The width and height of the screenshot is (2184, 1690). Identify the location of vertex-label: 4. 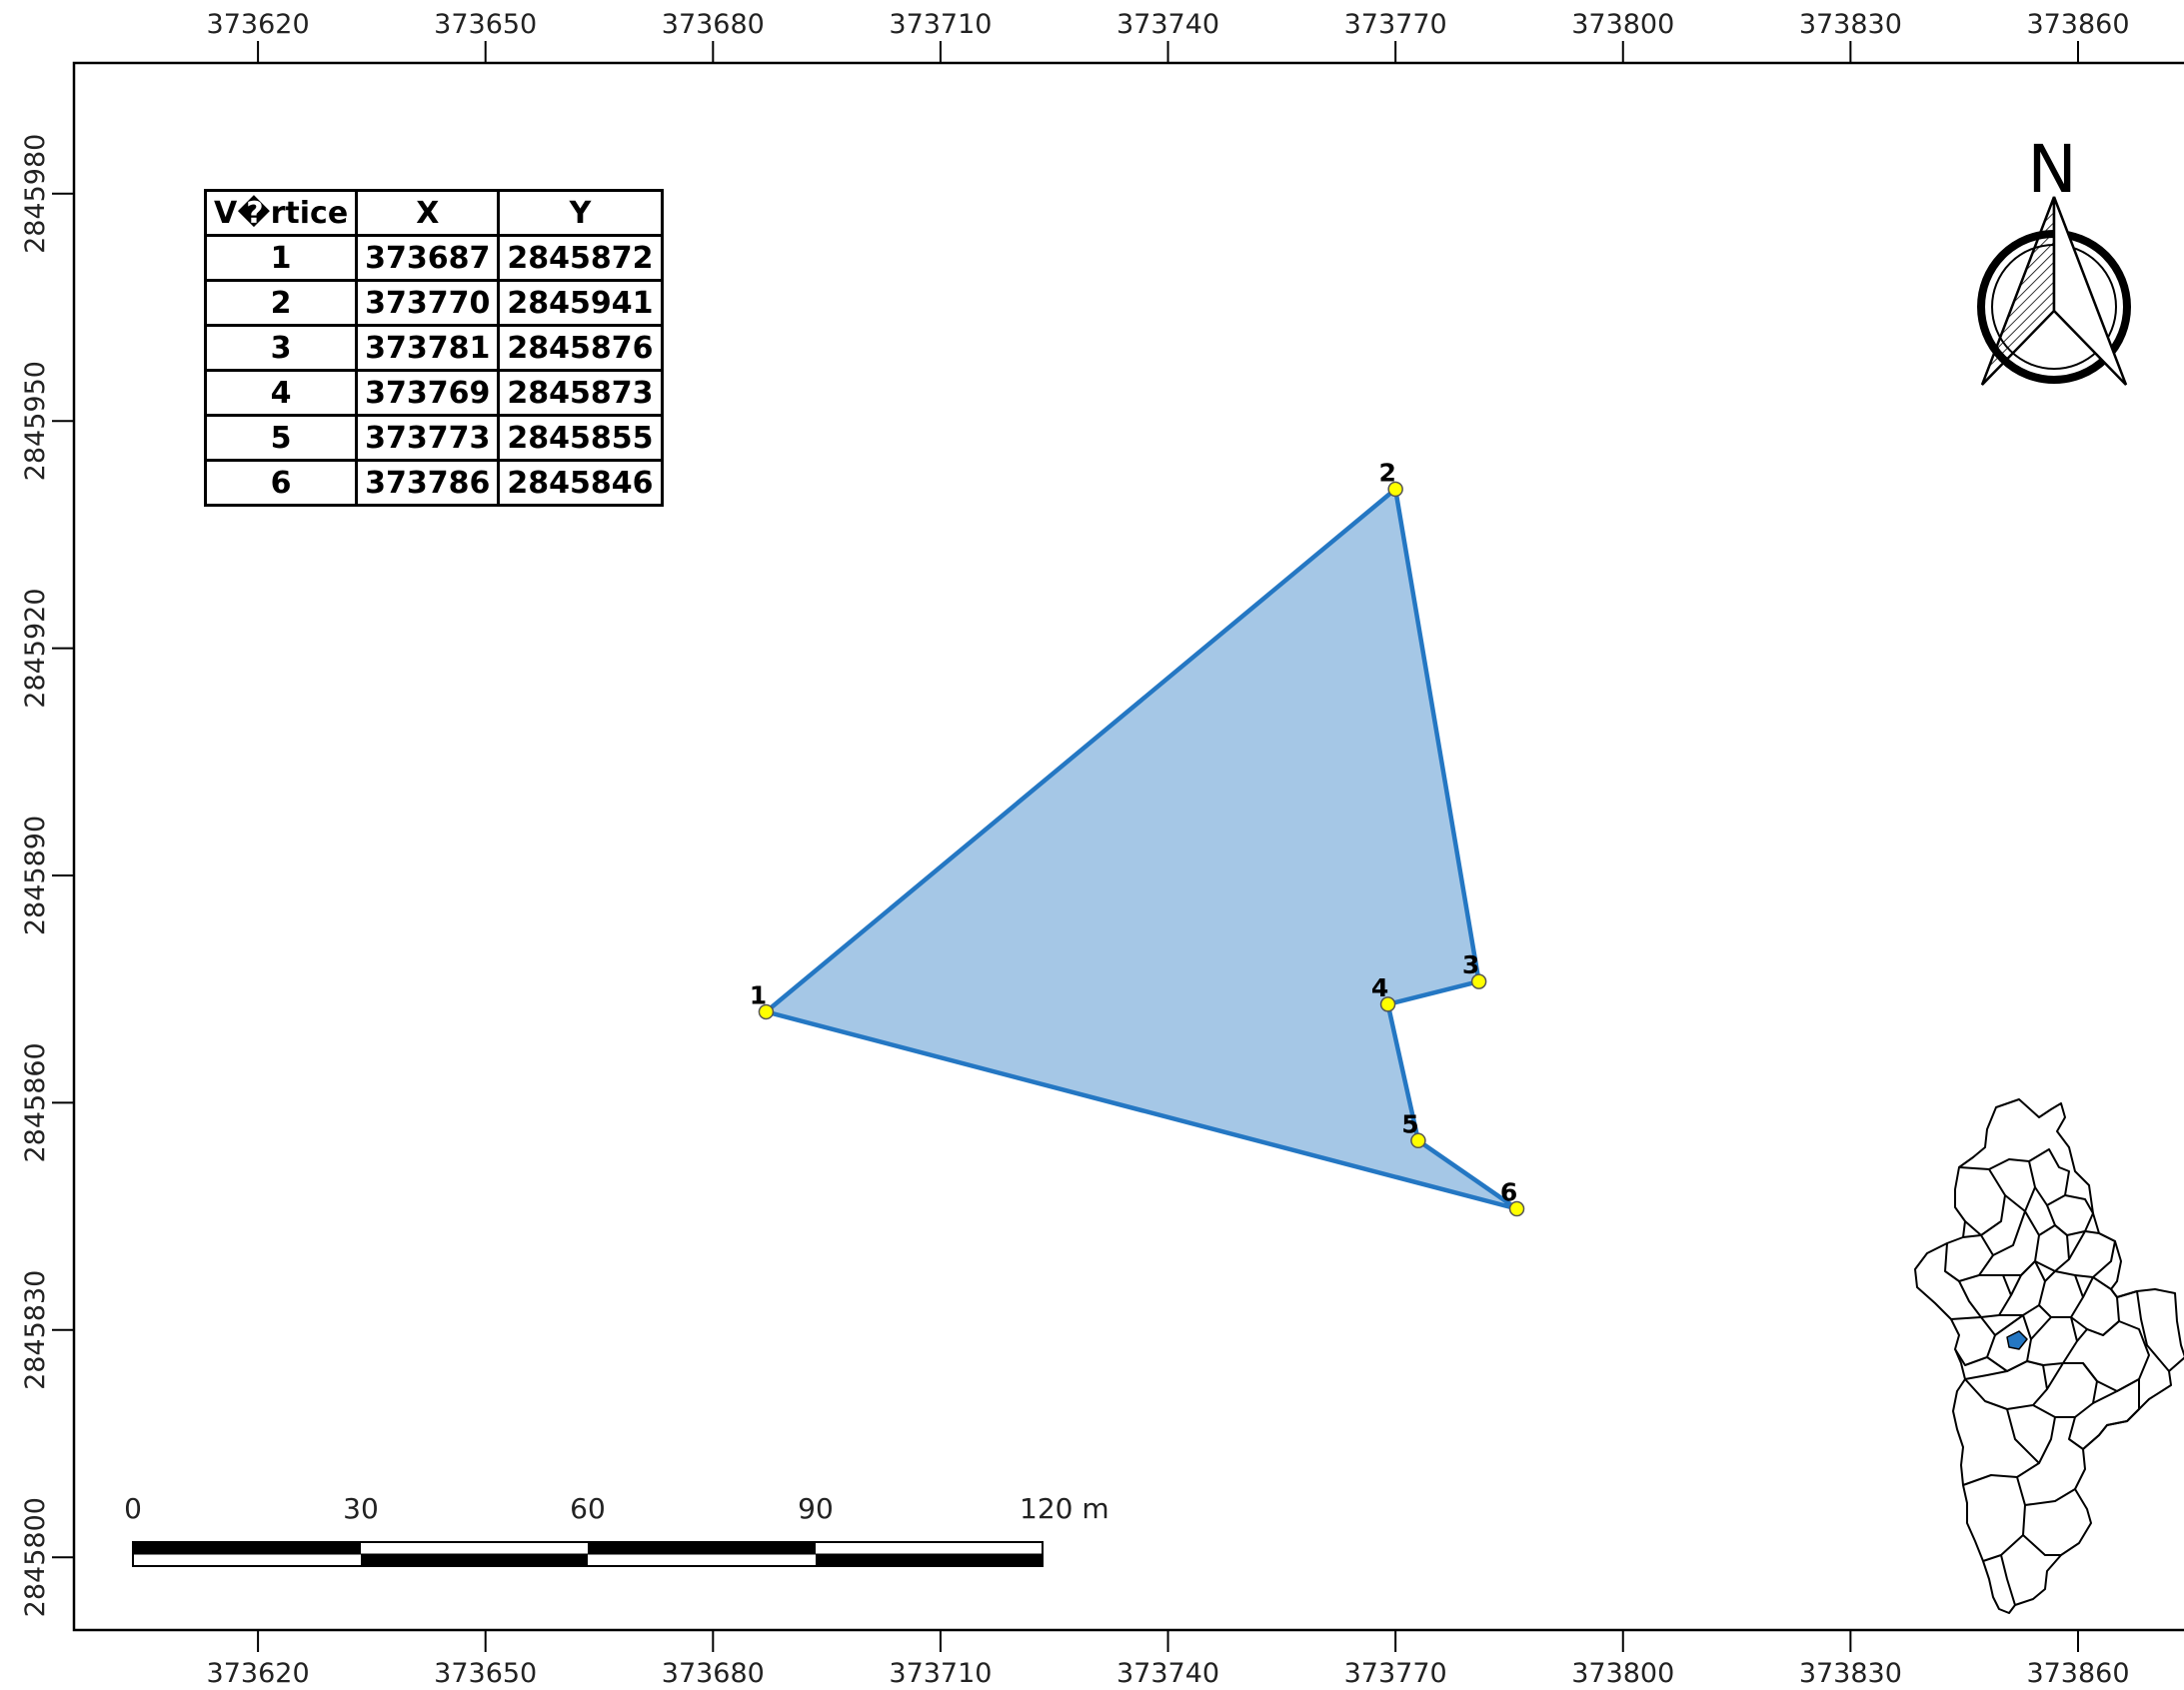
(1379, 987).